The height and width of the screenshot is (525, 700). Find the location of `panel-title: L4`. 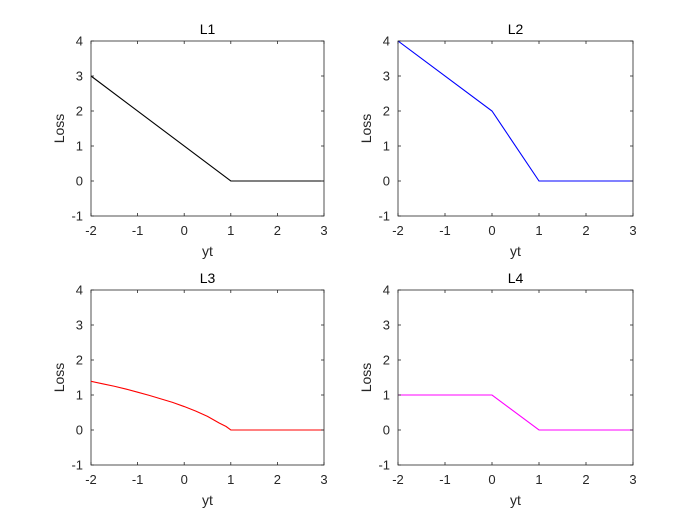

panel-title: L4 is located at coordinates (516, 278).